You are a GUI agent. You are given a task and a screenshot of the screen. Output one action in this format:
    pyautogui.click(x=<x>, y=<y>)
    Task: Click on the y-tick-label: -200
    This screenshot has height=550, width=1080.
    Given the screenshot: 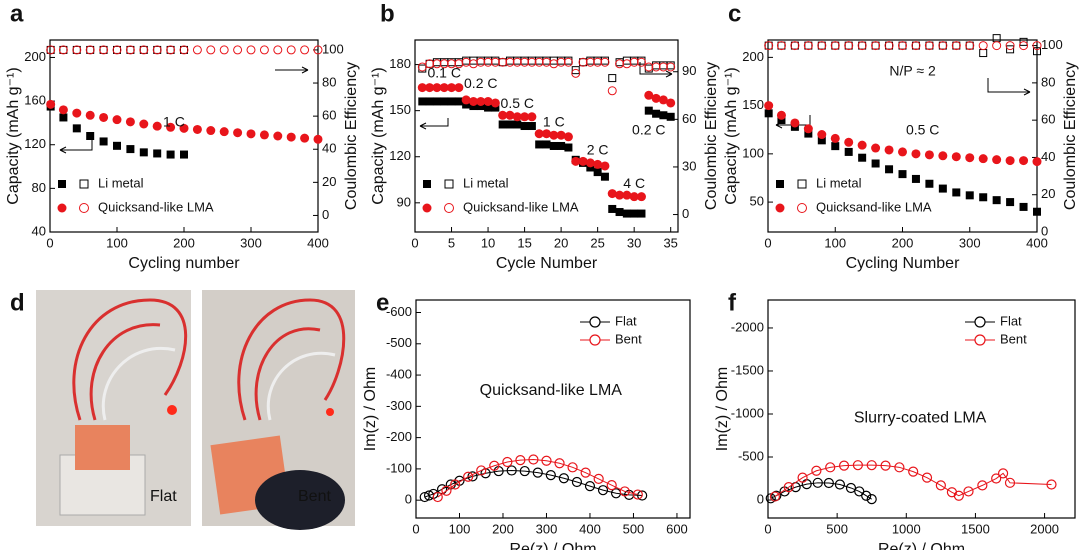 What is the action you would take?
    pyautogui.click(x=399, y=436)
    